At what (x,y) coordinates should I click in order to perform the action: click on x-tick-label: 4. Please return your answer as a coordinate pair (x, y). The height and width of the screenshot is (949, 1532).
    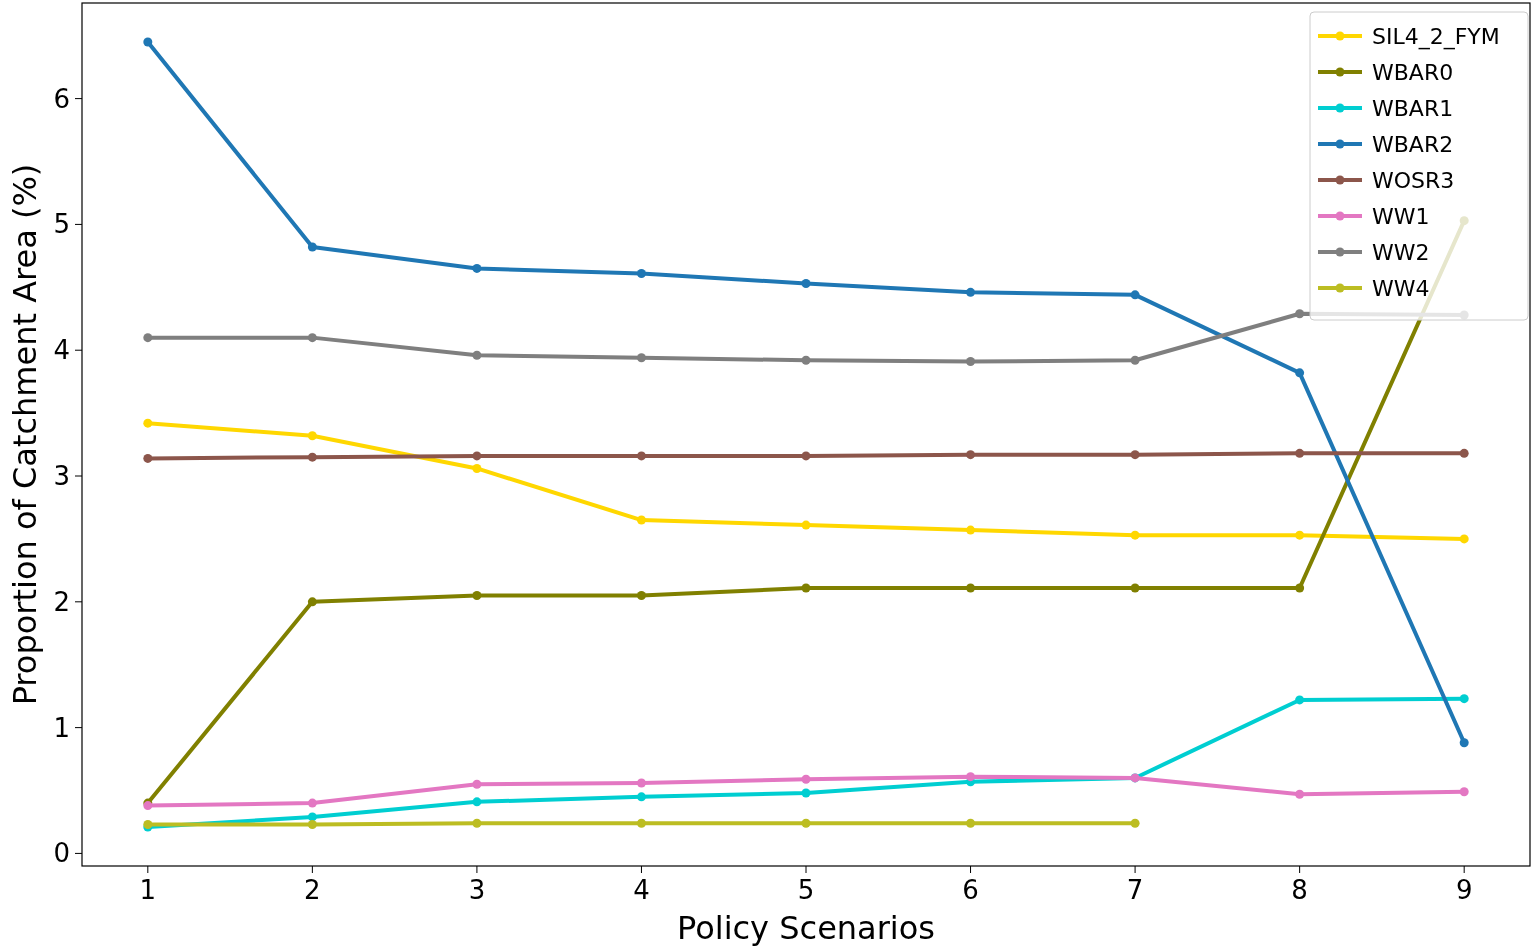
    Looking at the image, I should click on (641, 890).